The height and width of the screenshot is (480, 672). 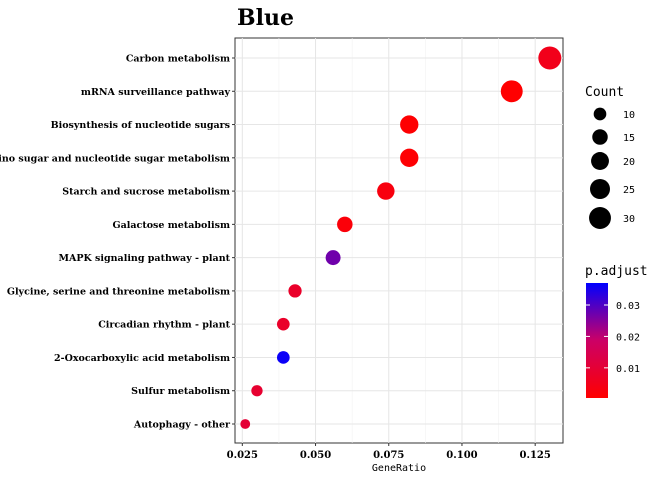 I want to click on chart-title: Blue, so click(x=265, y=18).